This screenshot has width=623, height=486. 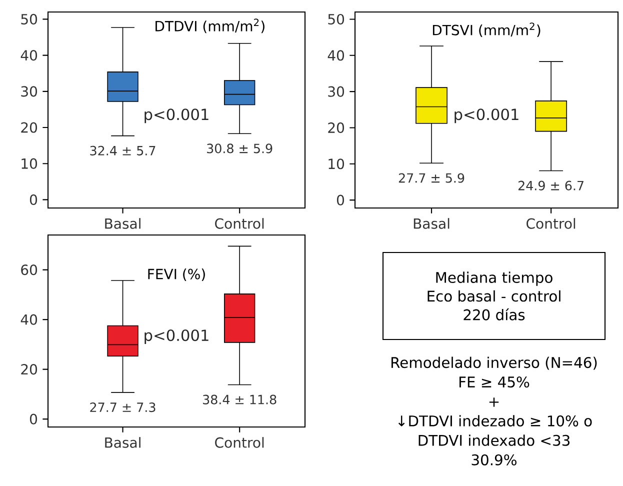 What do you see at coordinates (494, 279) in the screenshot?
I see `text: Mediana tiempo` at bounding box center [494, 279].